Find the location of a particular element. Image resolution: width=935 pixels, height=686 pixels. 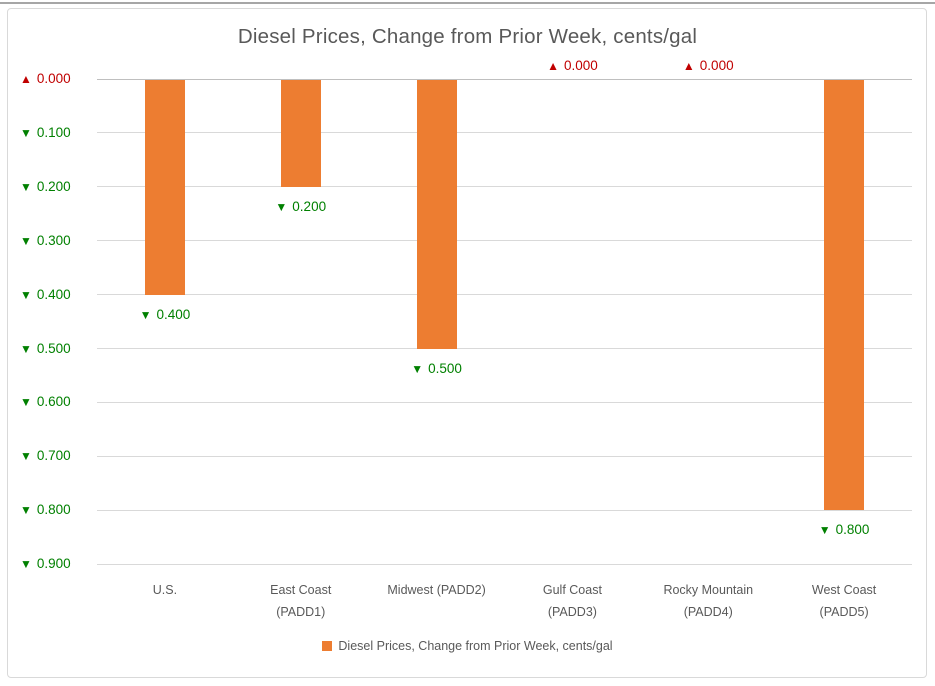

x-tick-line: U.S. is located at coordinates (165, 590).